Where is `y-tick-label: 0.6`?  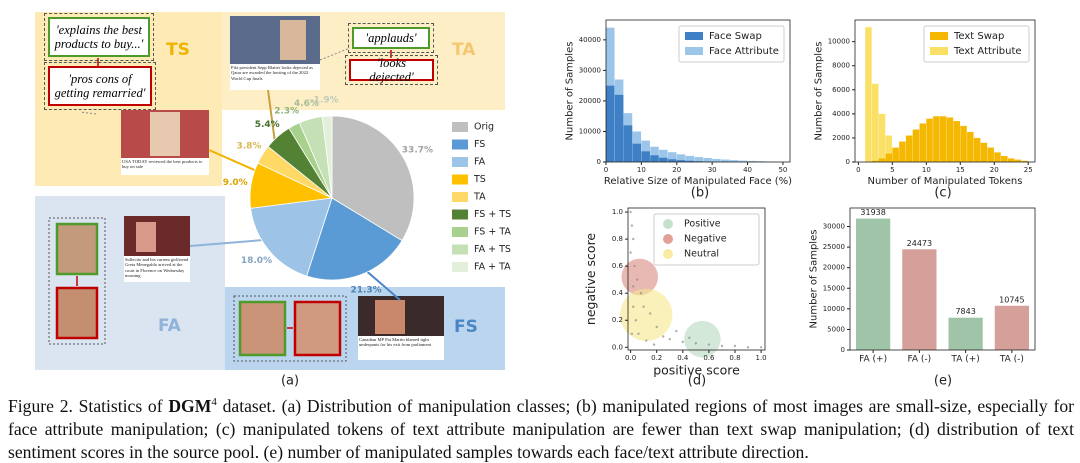
y-tick-label: 0.6 is located at coordinates (618, 266).